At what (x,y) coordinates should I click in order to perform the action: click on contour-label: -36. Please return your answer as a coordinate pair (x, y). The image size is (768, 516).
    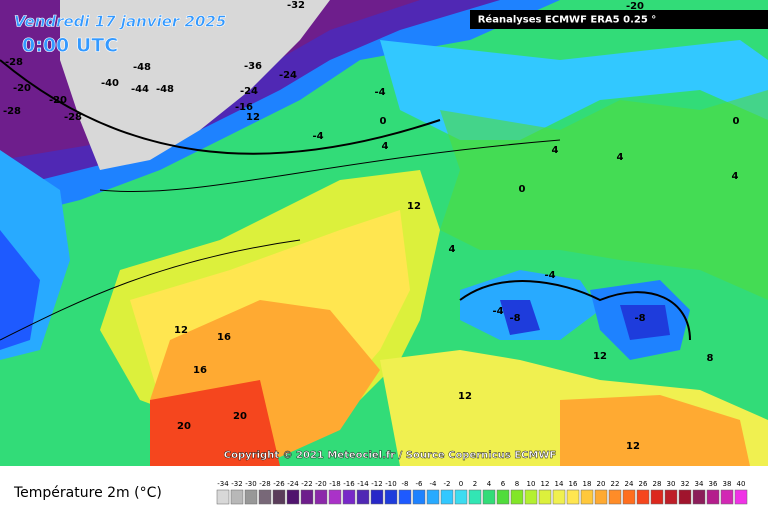
    Looking at the image, I should click on (253, 66).